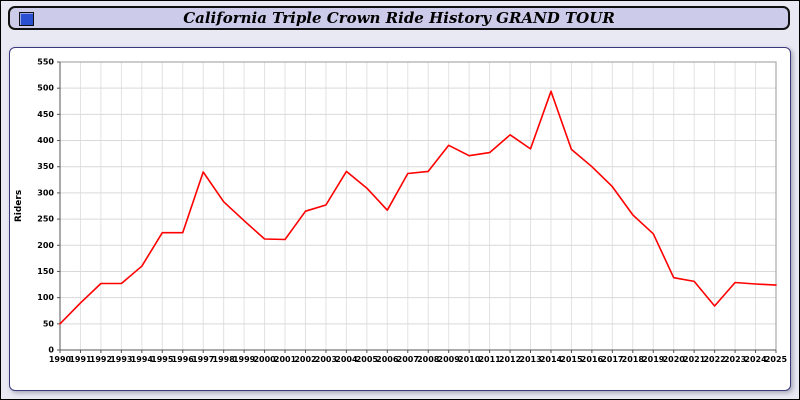 The height and width of the screenshot is (400, 800). I want to click on svg-text: 2014, so click(551, 359).